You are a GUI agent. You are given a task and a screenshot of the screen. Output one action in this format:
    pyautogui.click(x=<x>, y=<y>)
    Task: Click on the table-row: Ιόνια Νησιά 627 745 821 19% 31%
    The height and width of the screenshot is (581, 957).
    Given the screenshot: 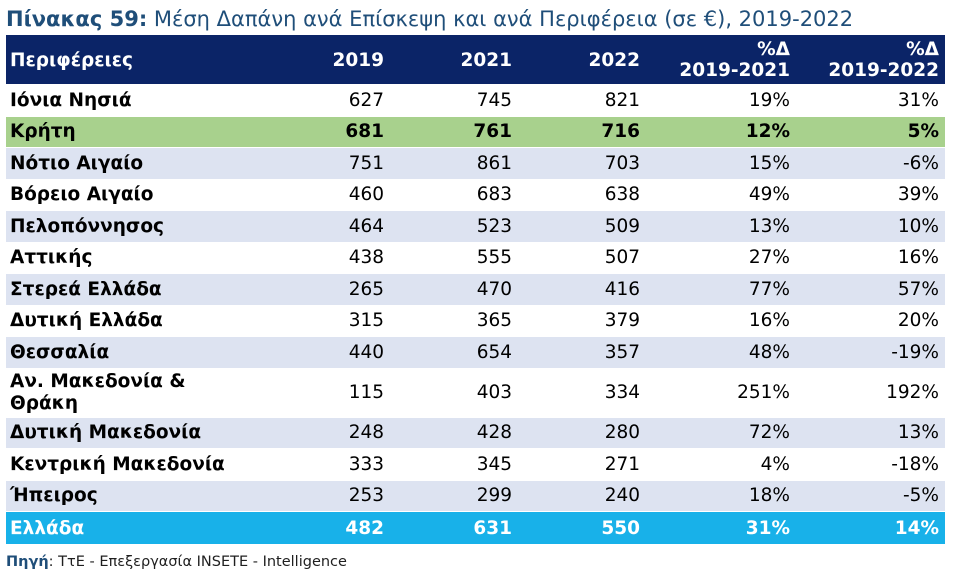 What is the action you would take?
    pyautogui.click(x=475, y=100)
    